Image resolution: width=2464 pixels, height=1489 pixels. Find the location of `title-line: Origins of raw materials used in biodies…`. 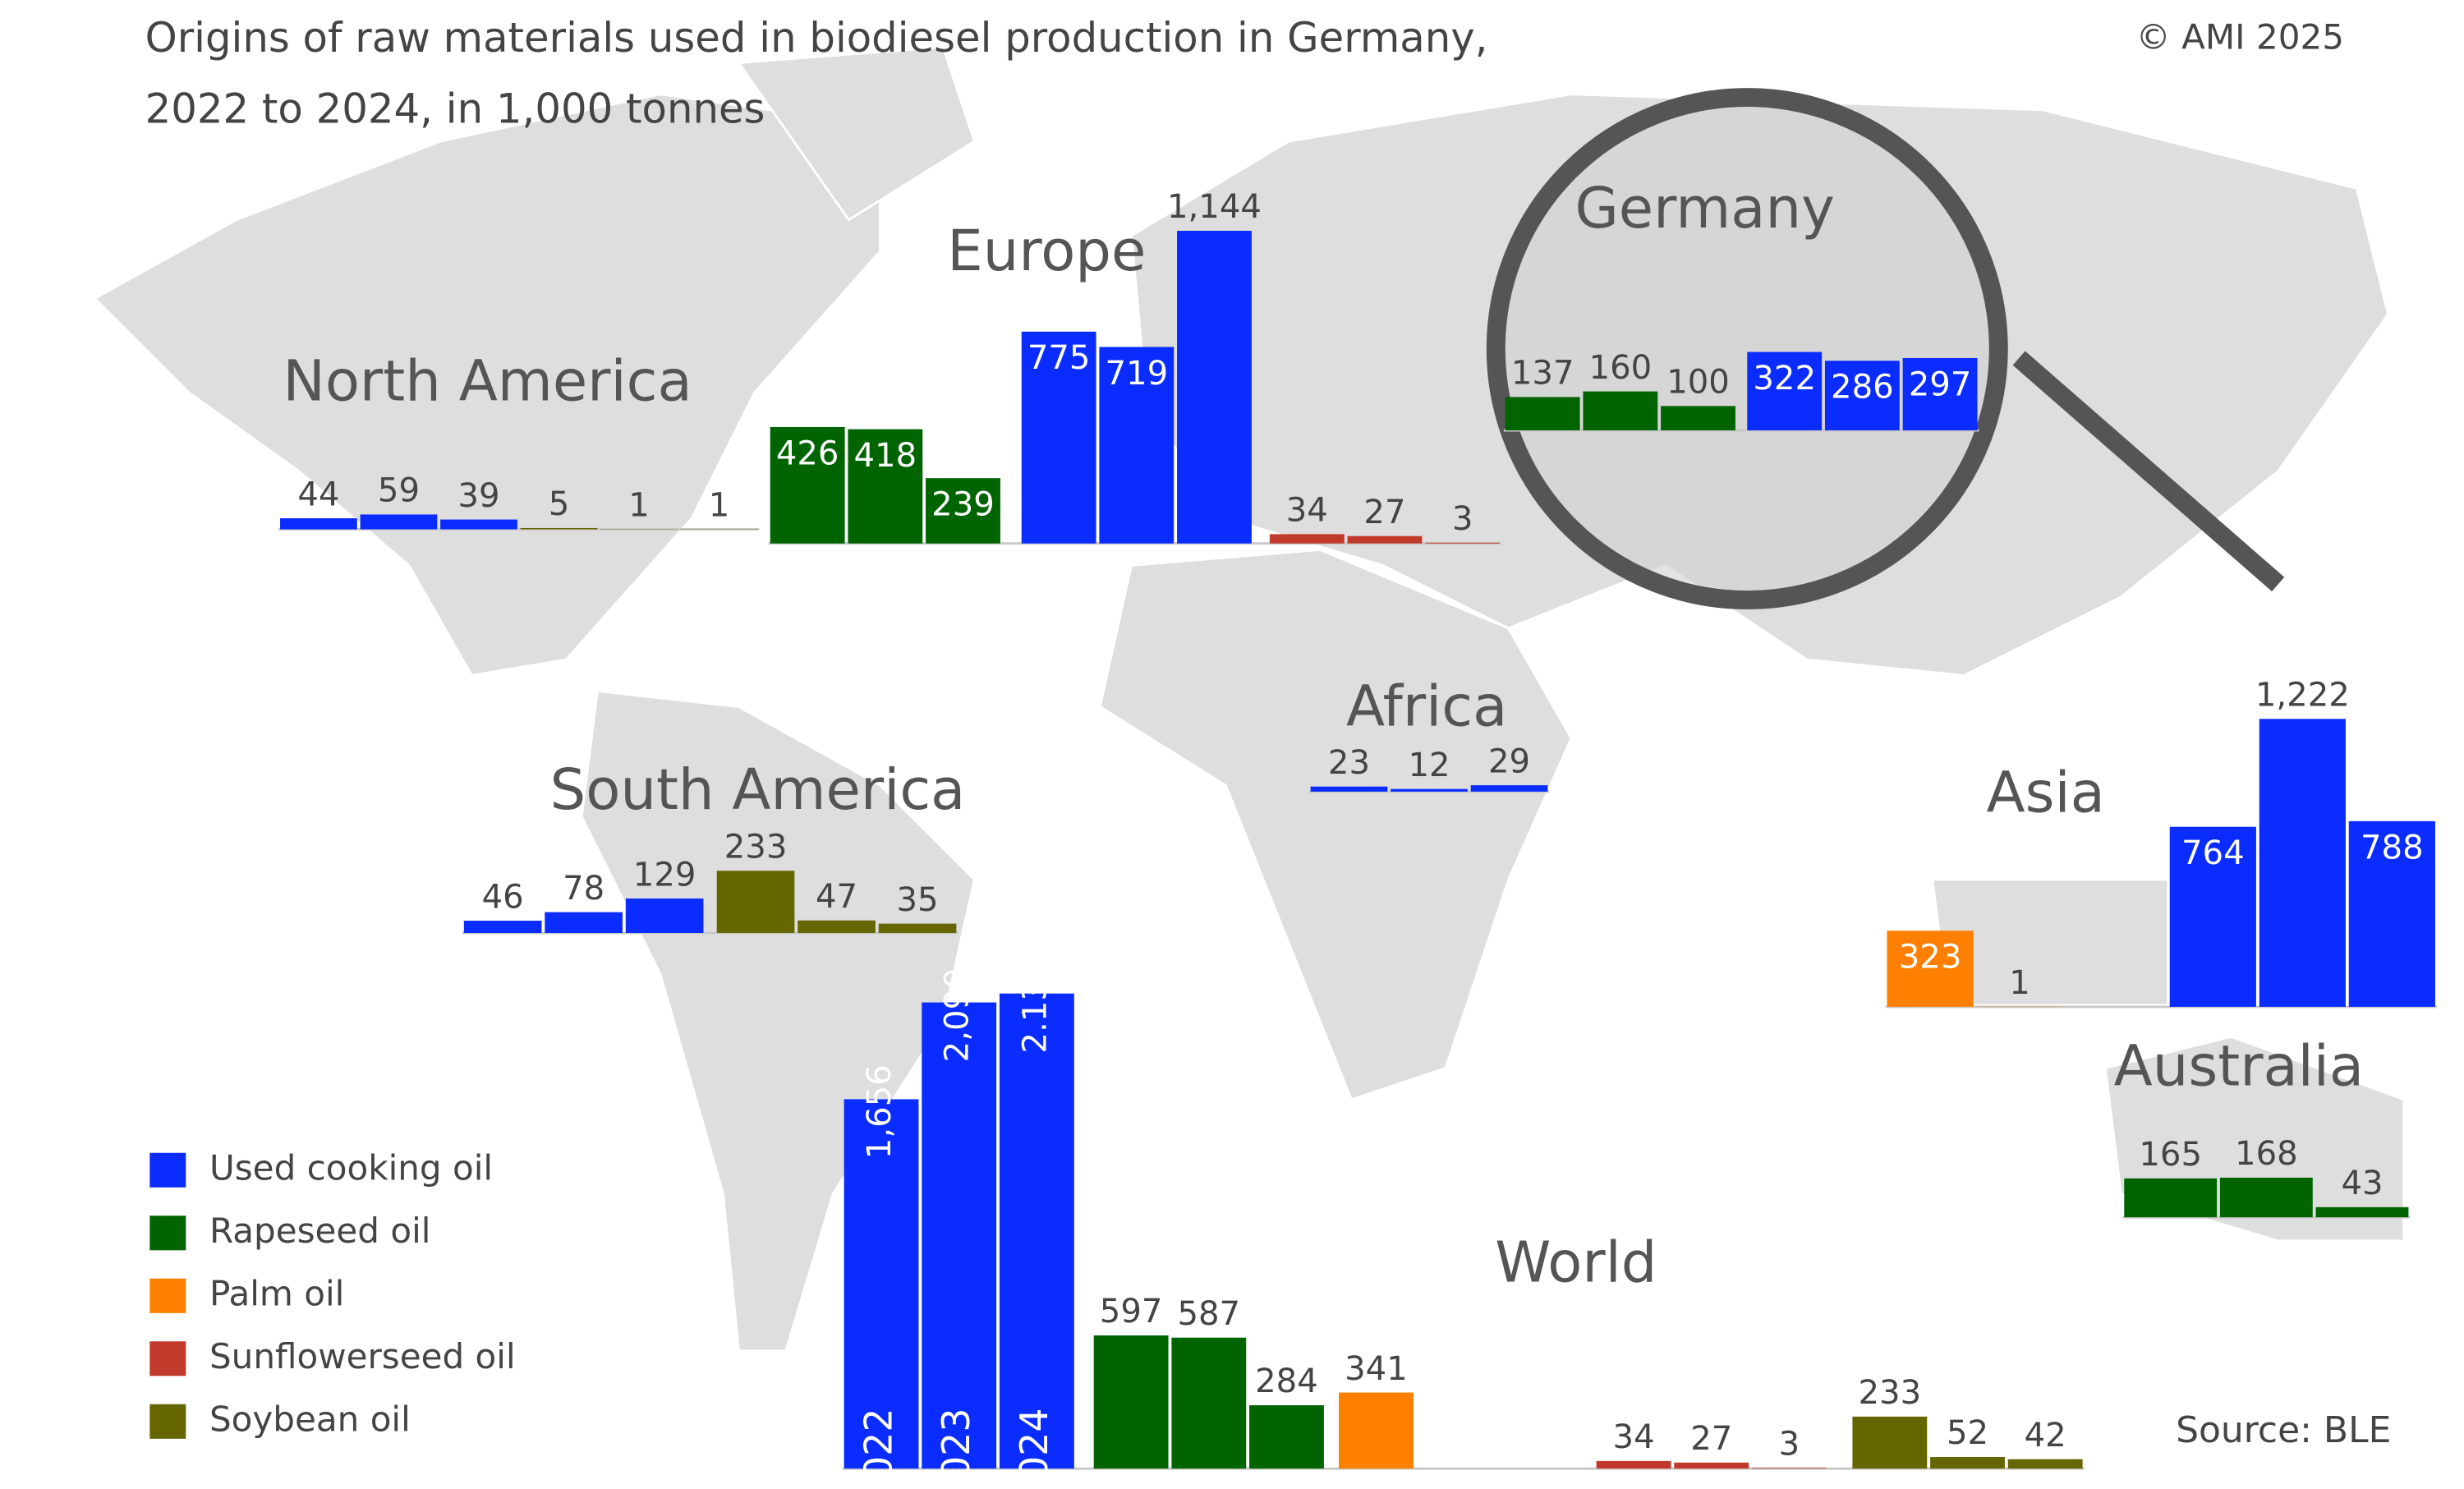

title-line: Origins of raw materials used in biodies… is located at coordinates (816, 38).